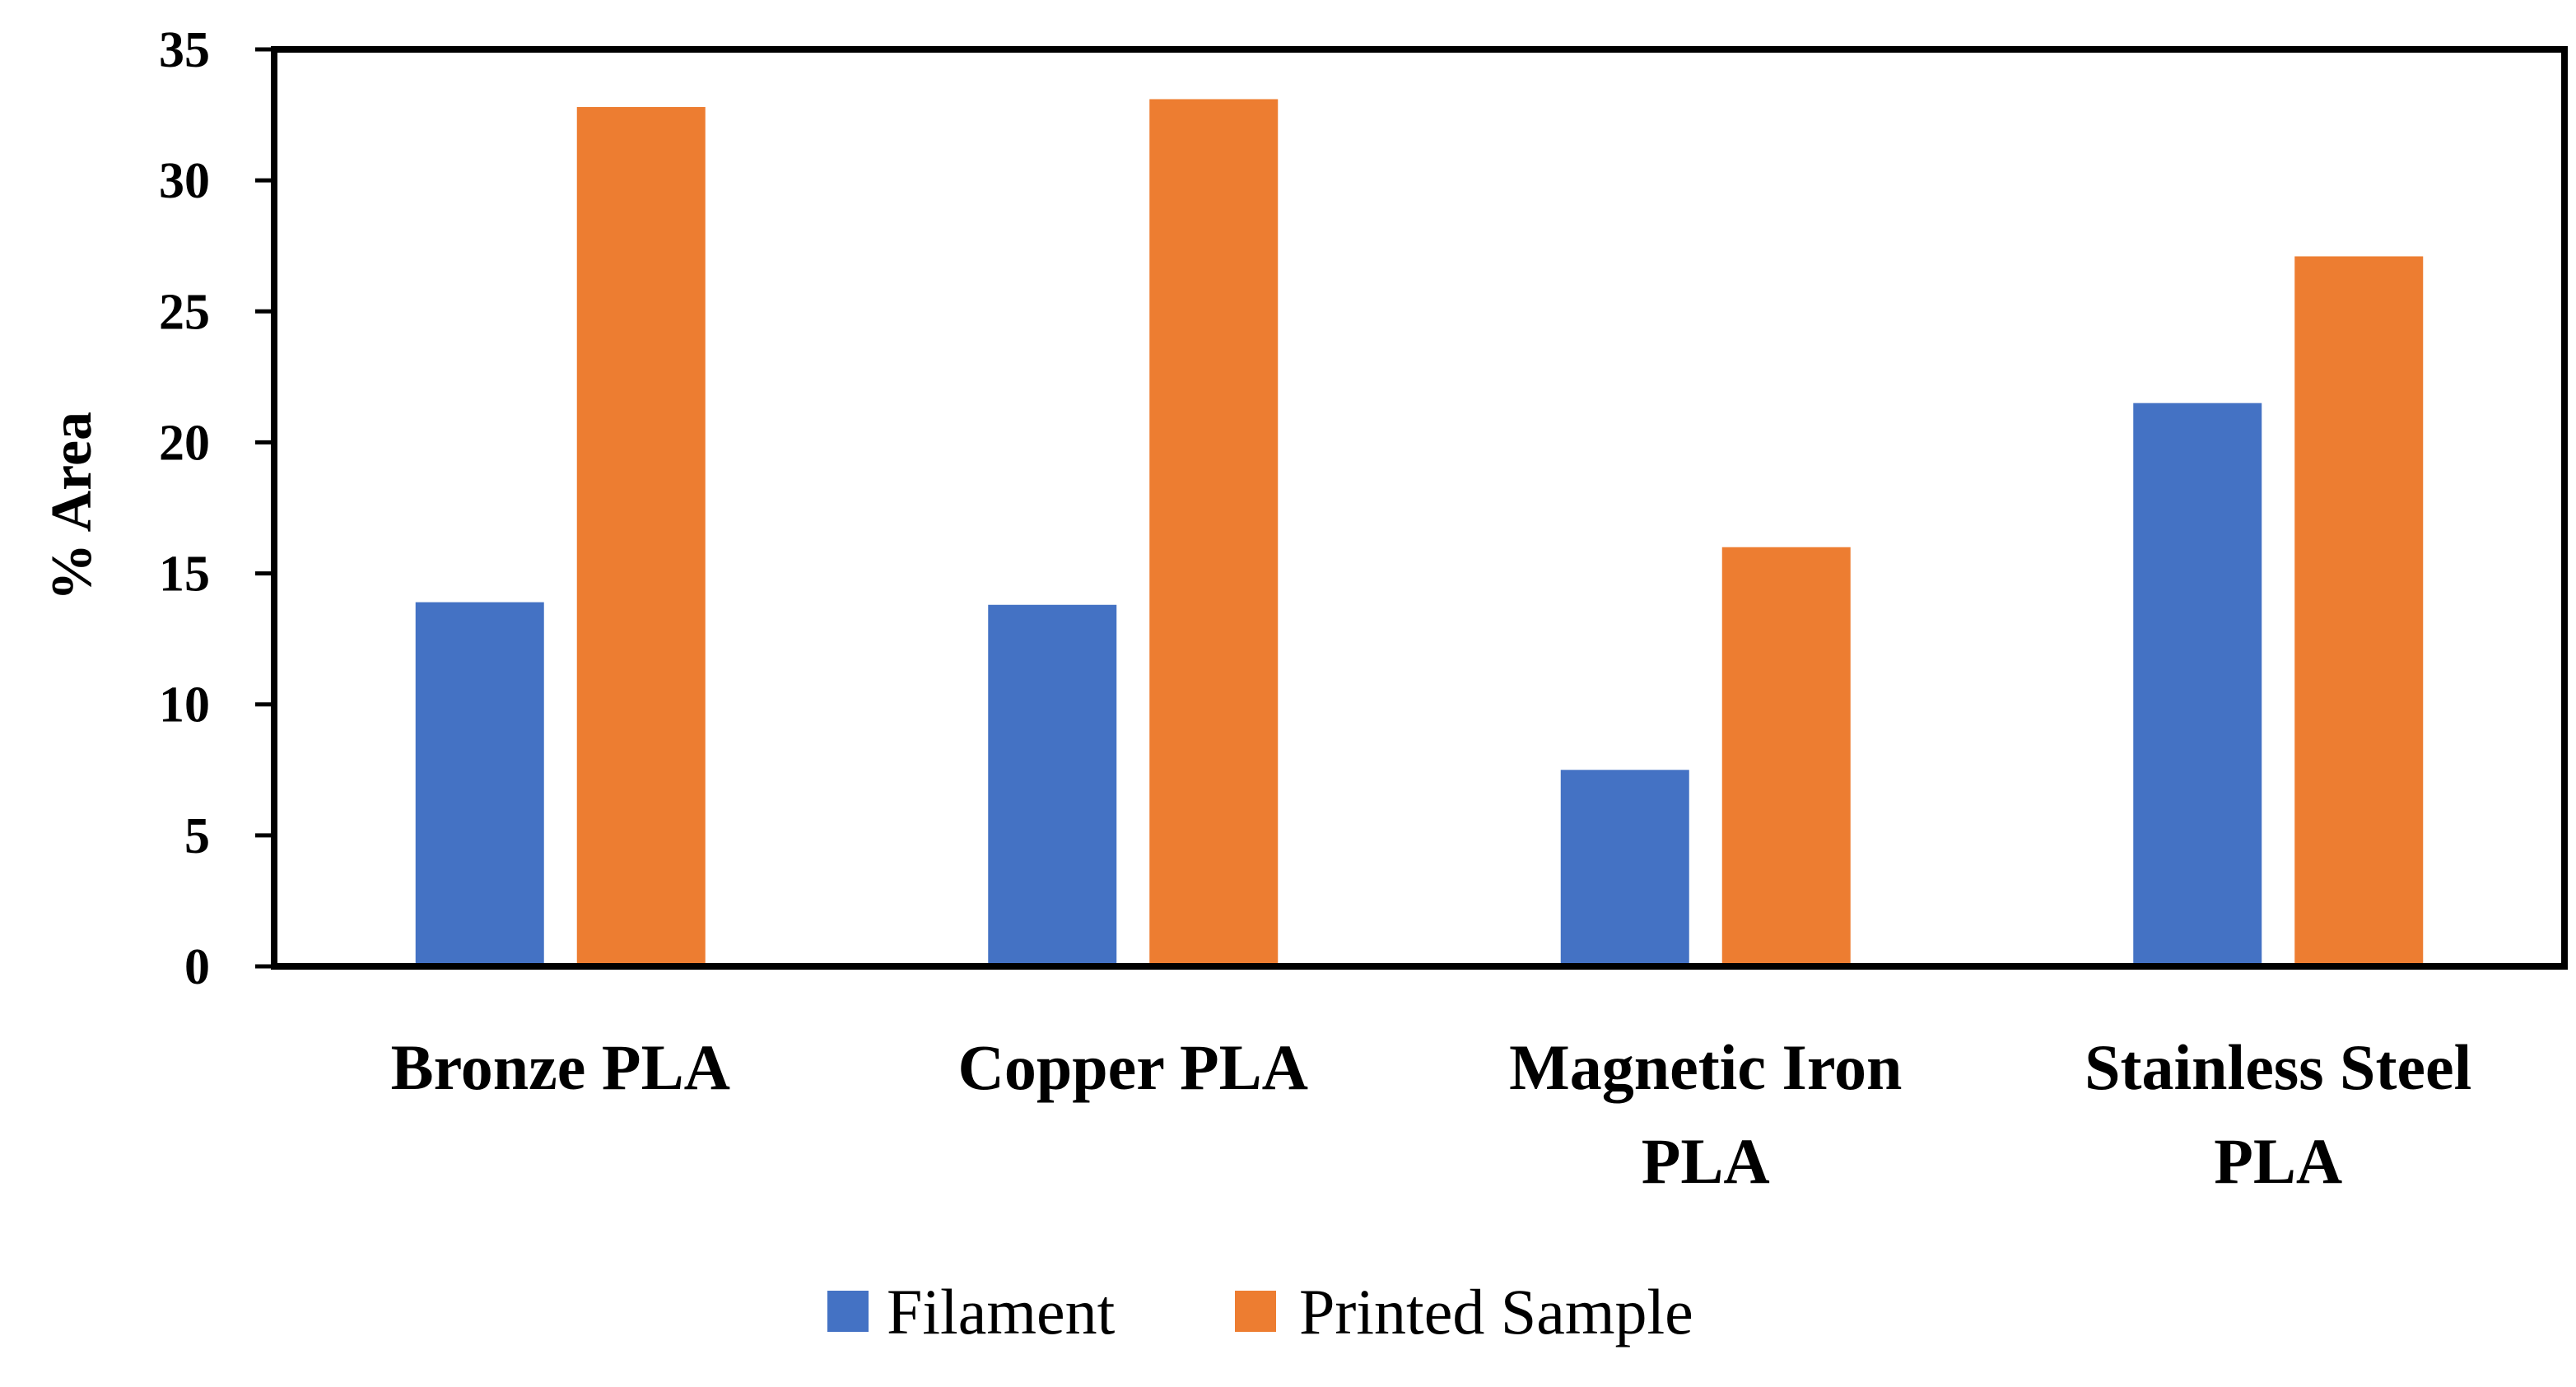  What do you see at coordinates (2278, 1067) in the screenshot?
I see `x-category-label: Stainless Steel` at bounding box center [2278, 1067].